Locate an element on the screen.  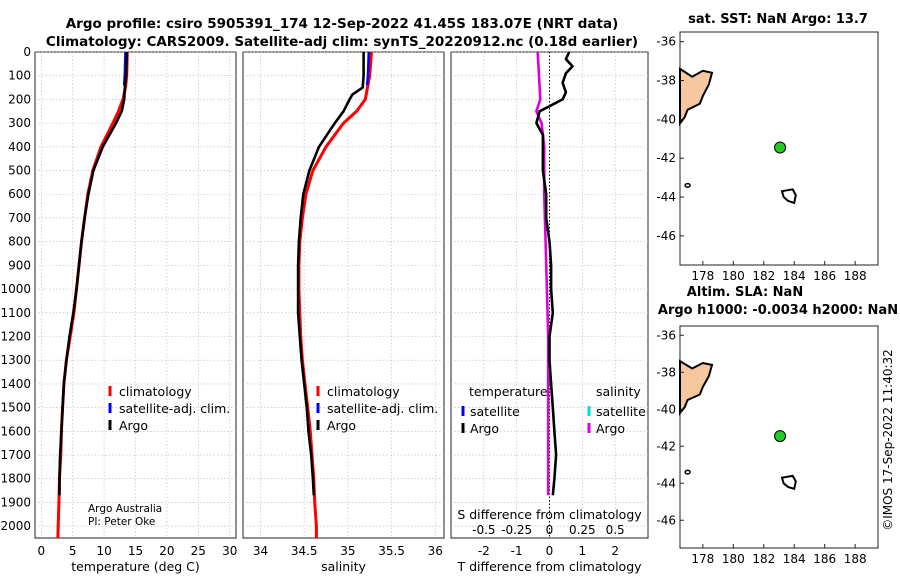
diff-x2tick-label: 0.25 is located at coordinates (582, 530).